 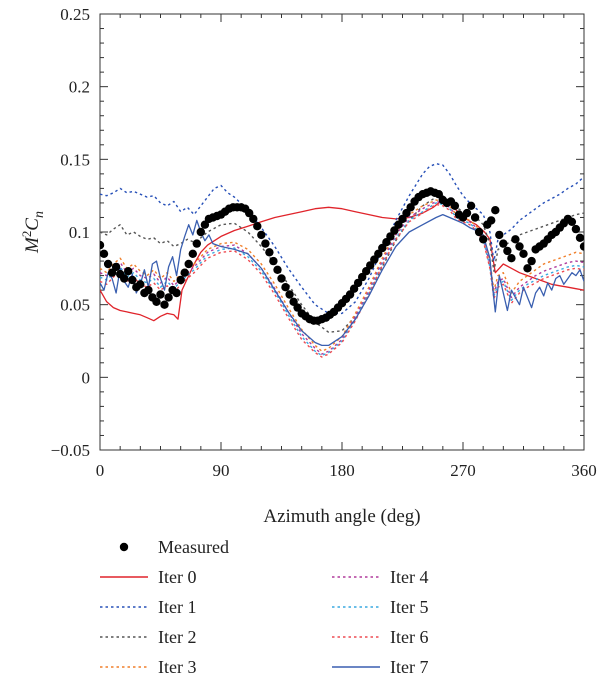 What do you see at coordinates (177, 637) in the screenshot?
I see `legend-label: Iter 2` at bounding box center [177, 637].